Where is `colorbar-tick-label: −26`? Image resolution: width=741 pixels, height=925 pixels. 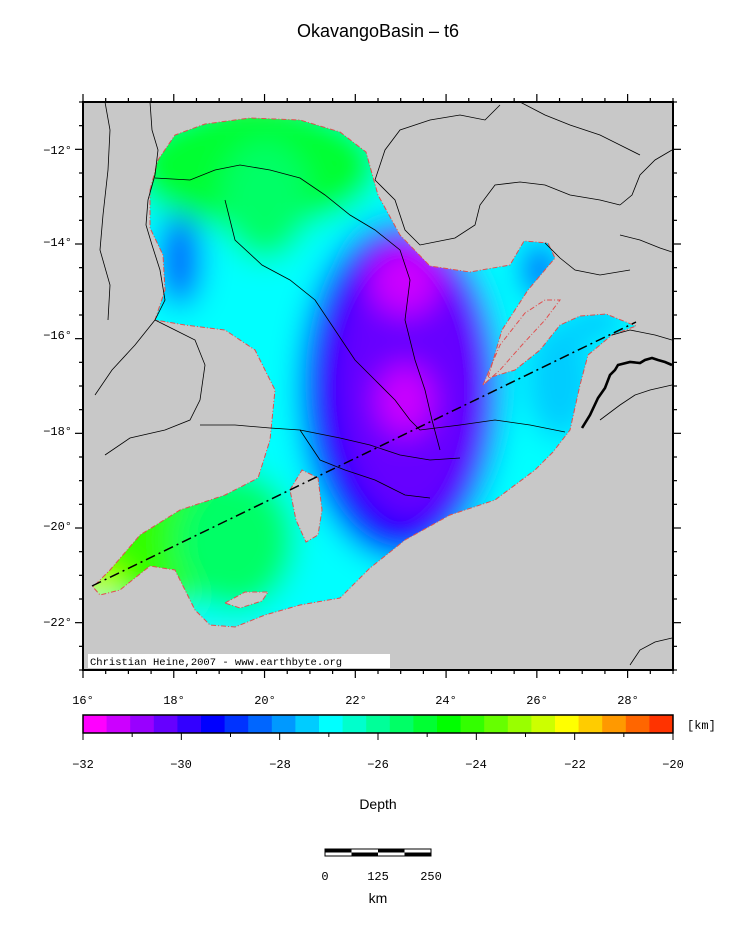
colorbar-tick-label: −26 is located at coordinates (378, 765).